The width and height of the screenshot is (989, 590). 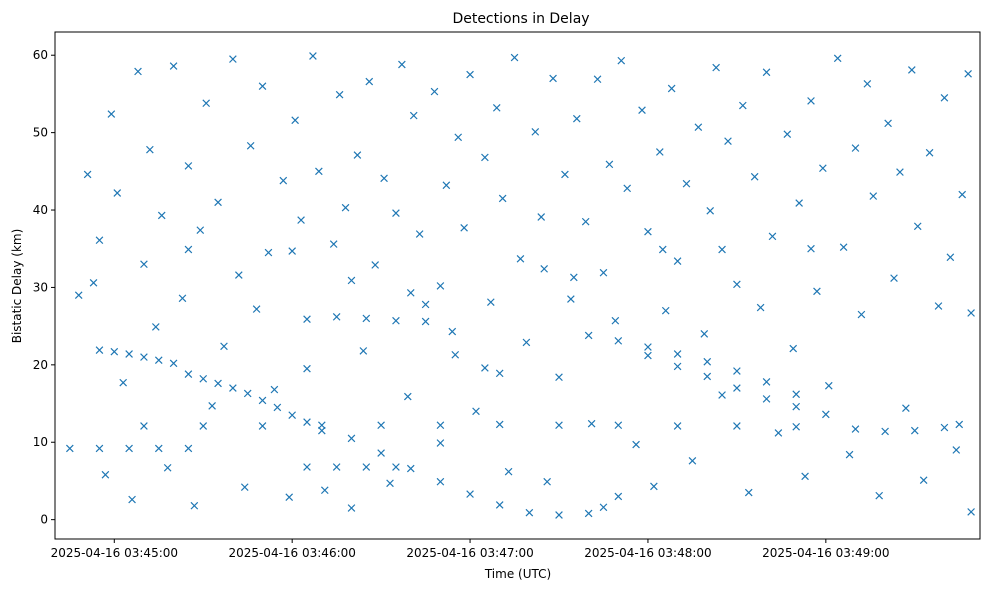 I want to click on y-tick-label: 10, so click(x=40, y=442).